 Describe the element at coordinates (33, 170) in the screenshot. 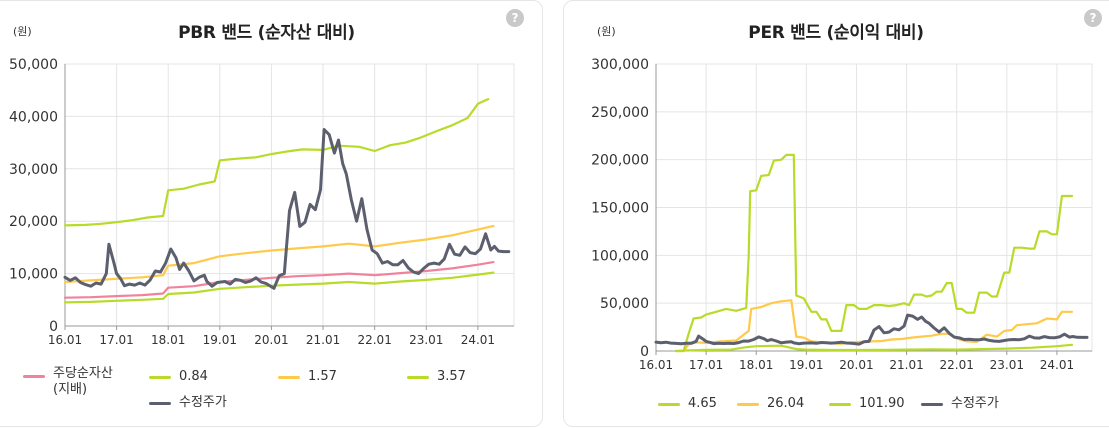

I see `y-tick-label: 30,000` at that location.